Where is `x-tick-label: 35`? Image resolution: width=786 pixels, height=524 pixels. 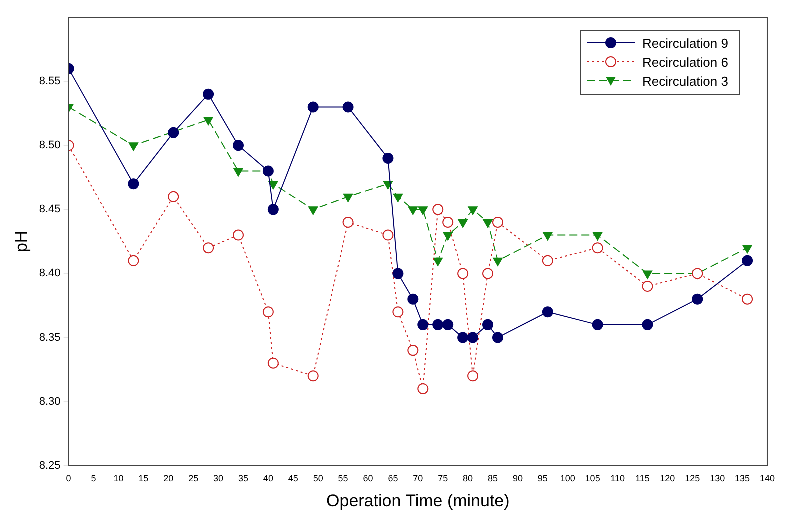 x-tick-label: 35 is located at coordinates (243, 479).